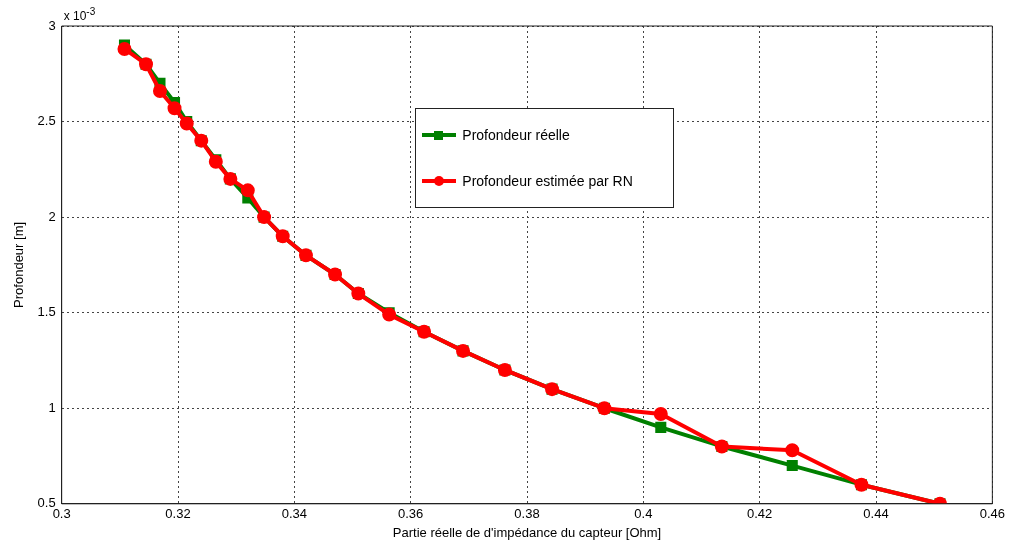 The image size is (1016, 549). I want to click on x-tick-label: 0.42, so click(760, 514).